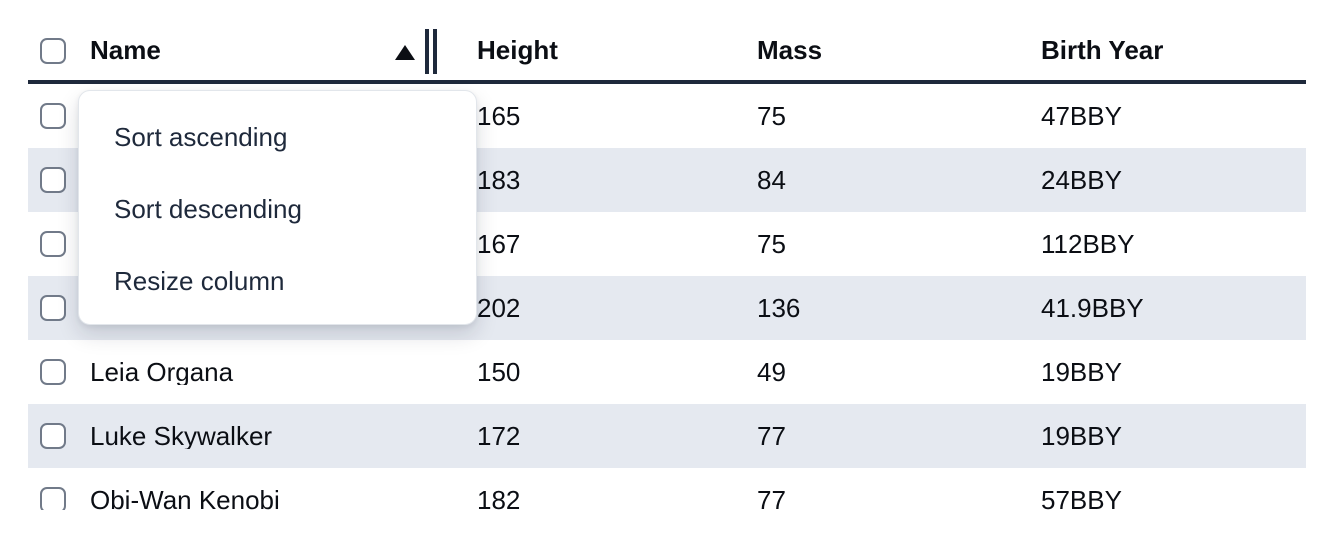 The width and height of the screenshot is (1330, 536). What do you see at coordinates (667, 489) in the screenshot?
I see `table-row: Obi-Wan Kenobi 182 77 57BBY` at bounding box center [667, 489].